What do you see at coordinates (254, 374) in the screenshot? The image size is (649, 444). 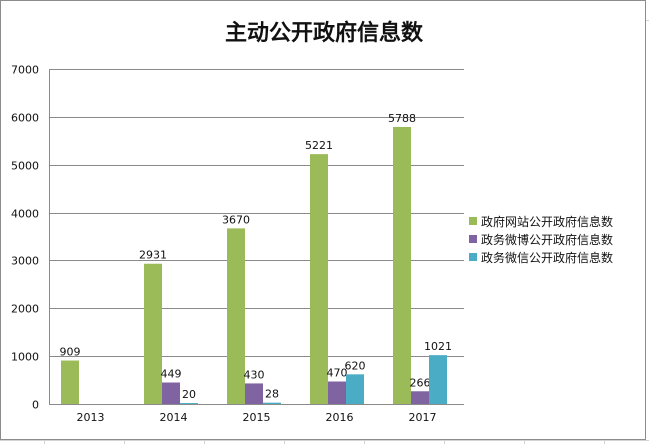 I see `data-label: 430` at bounding box center [254, 374].